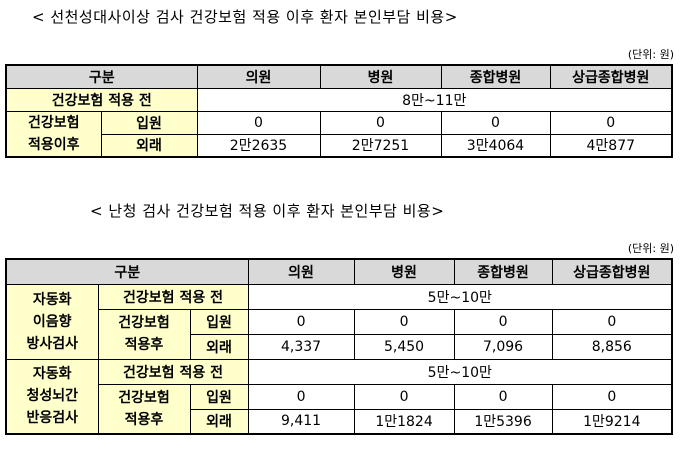  Describe the element at coordinates (503, 421) in the screenshot. I see `table-cell: 1만5396` at that location.